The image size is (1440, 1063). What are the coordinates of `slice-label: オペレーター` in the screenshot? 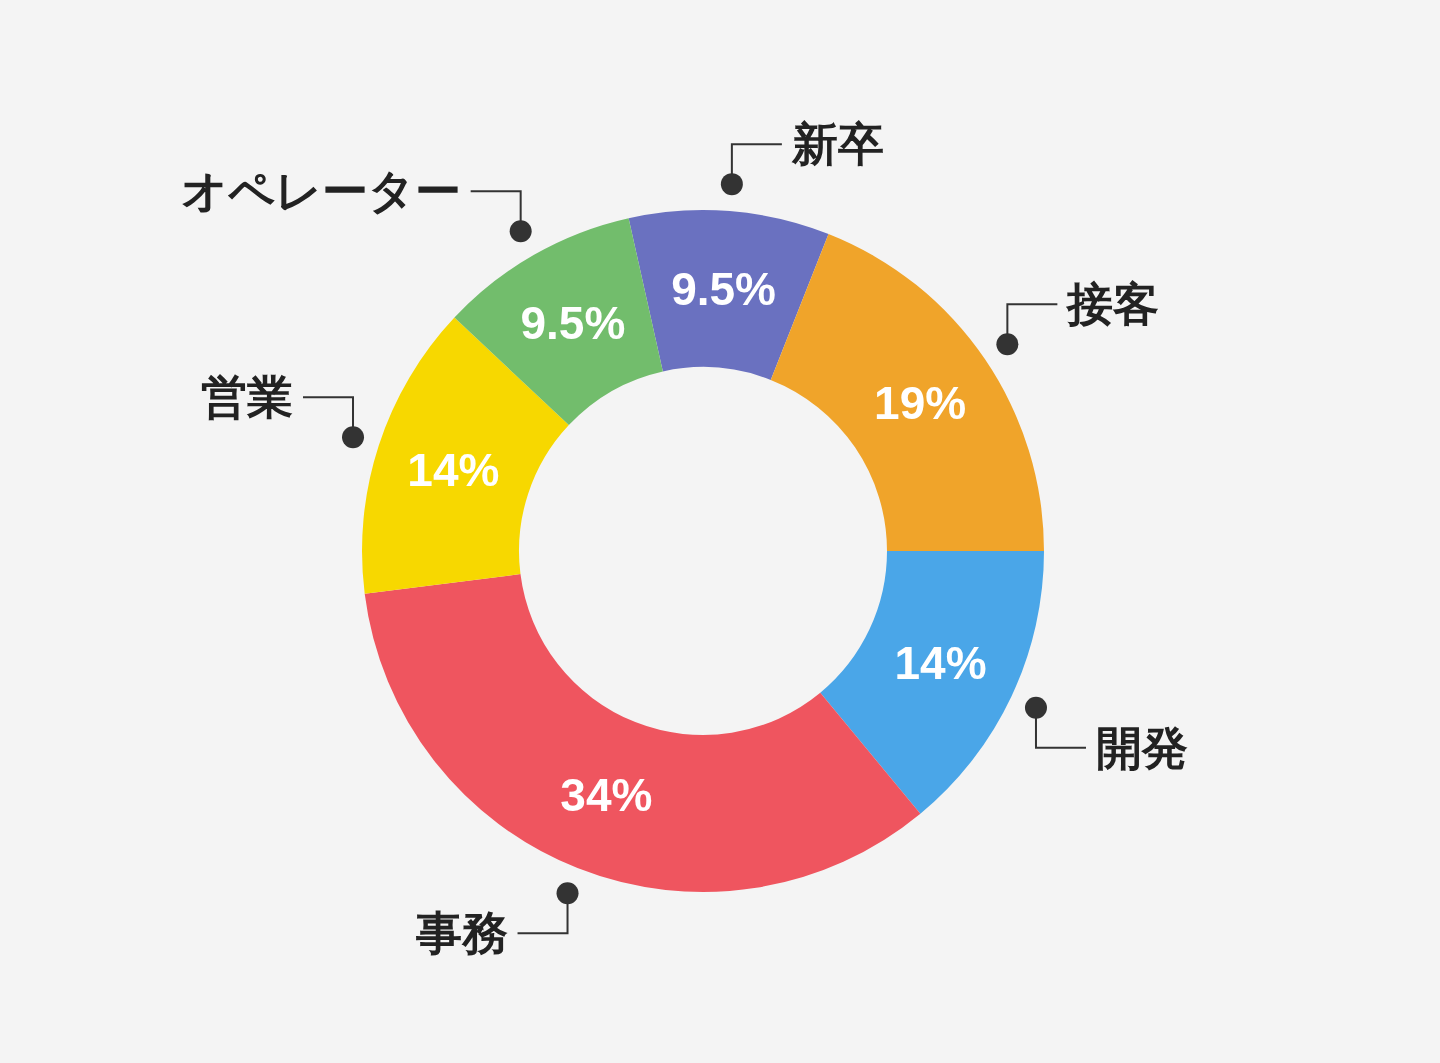 It's located at (320, 191).